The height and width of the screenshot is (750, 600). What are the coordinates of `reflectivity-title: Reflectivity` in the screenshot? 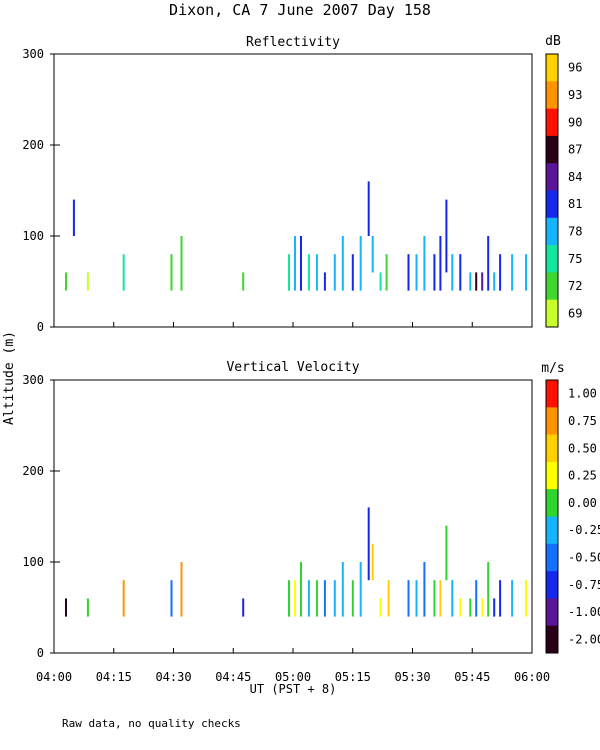 It's located at (293, 42).